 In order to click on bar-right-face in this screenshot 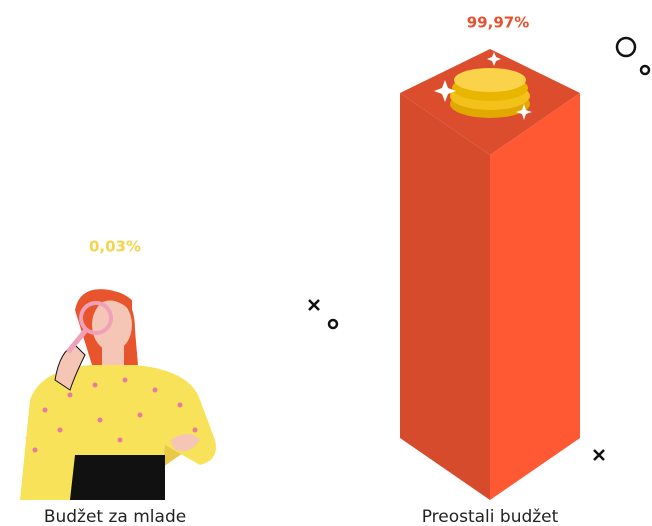, I will do `click(535, 296)`.